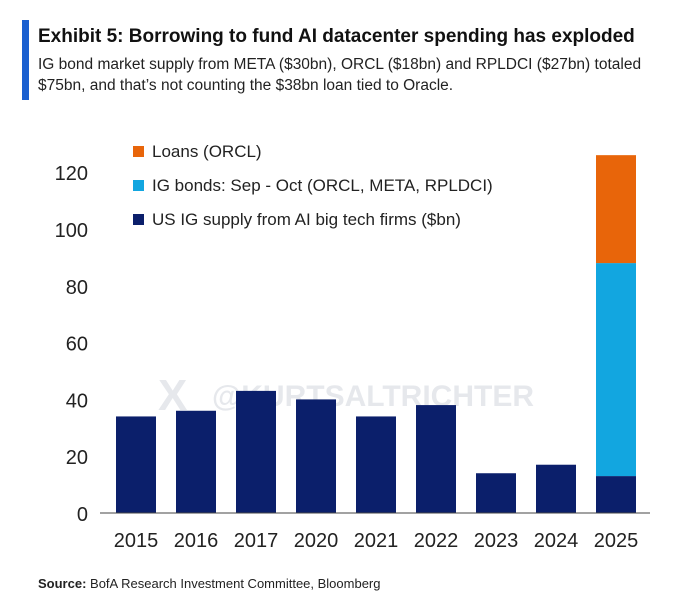 This screenshot has height=601, width=680. I want to click on x-tick-label: 2024, so click(556, 541).